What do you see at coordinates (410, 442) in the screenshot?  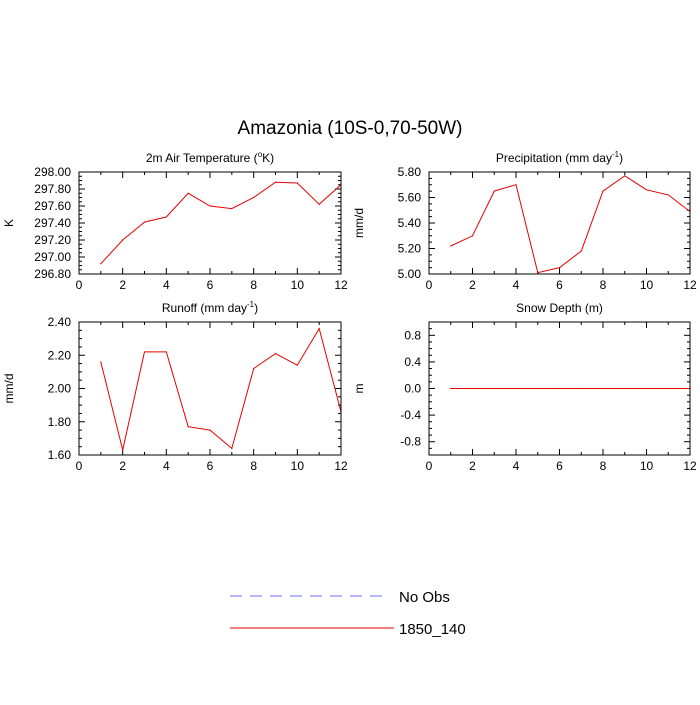 I see `y-tick-label: -0.8` at bounding box center [410, 442].